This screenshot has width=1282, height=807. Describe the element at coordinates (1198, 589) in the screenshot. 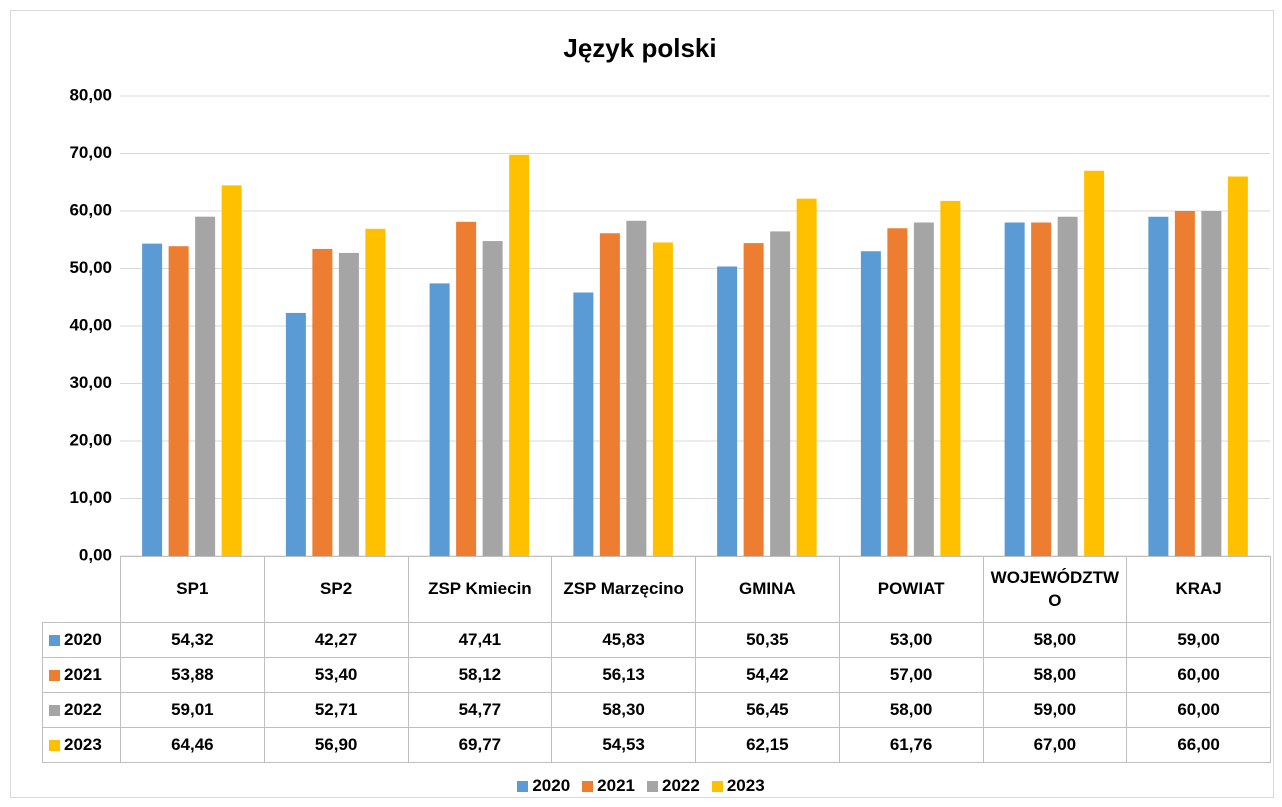

I see `category-header: KRAJ` at that location.